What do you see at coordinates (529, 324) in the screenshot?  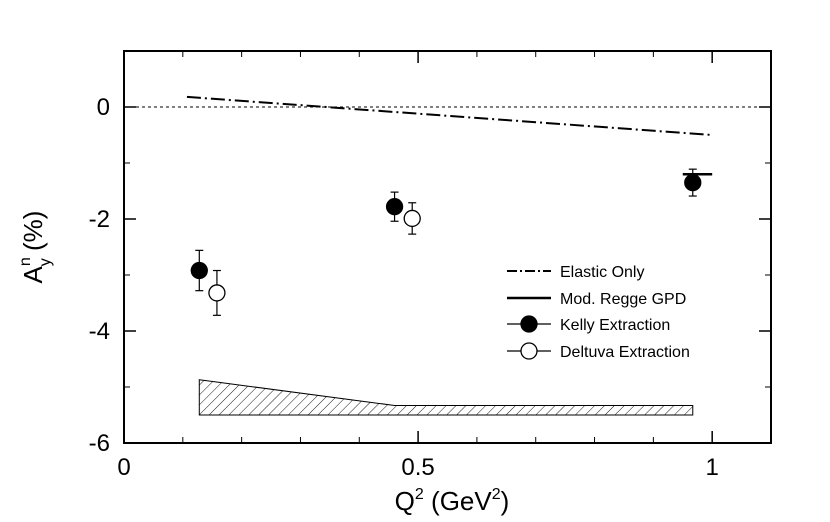 I see `legend-kelly-marker` at bounding box center [529, 324].